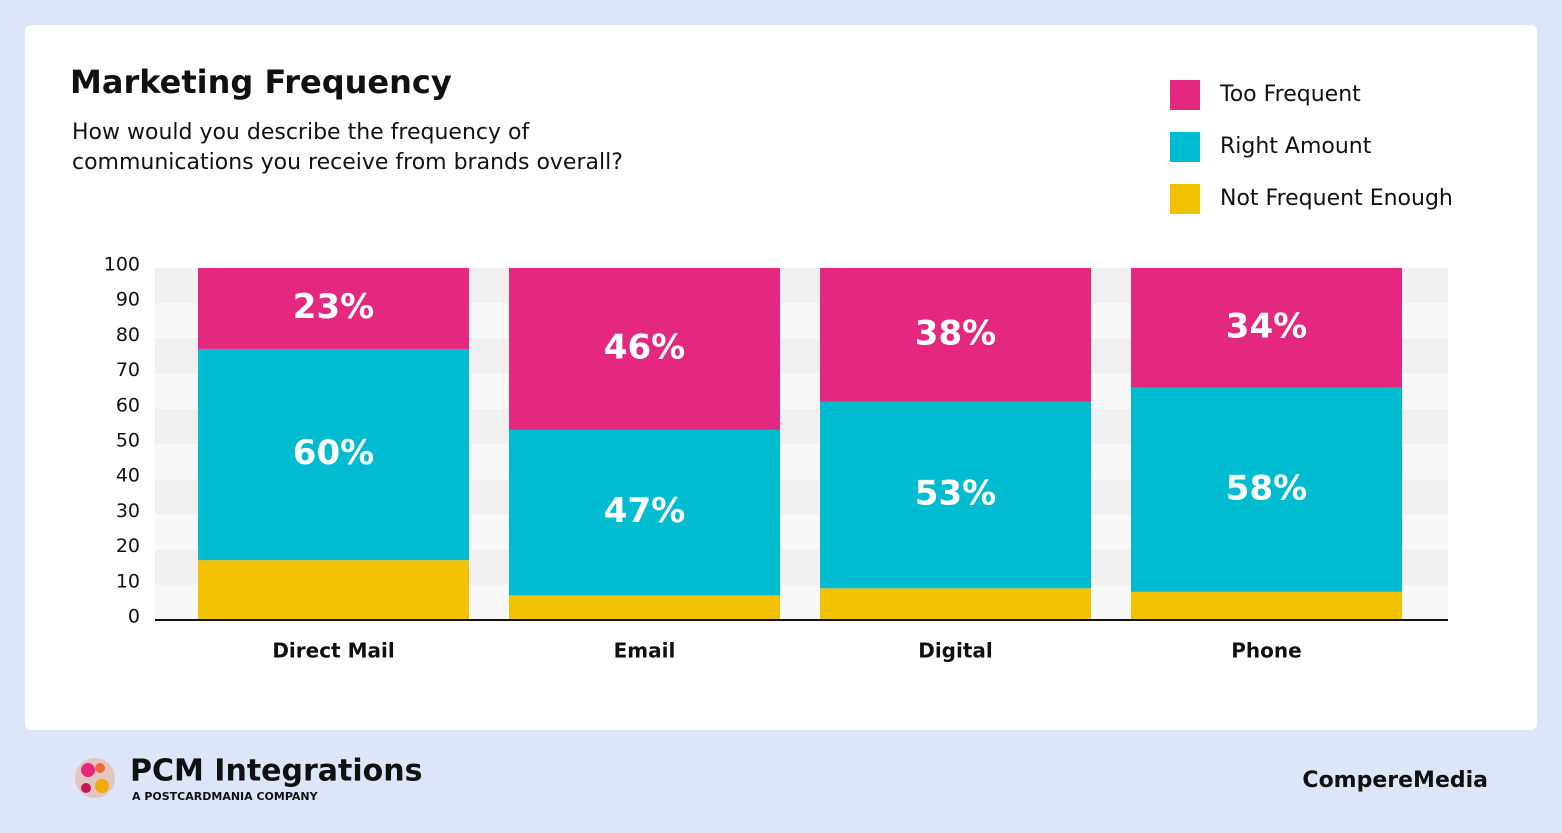 The image size is (1562, 833). What do you see at coordinates (128, 405) in the screenshot?
I see `y-tick-label: 60` at bounding box center [128, 405].